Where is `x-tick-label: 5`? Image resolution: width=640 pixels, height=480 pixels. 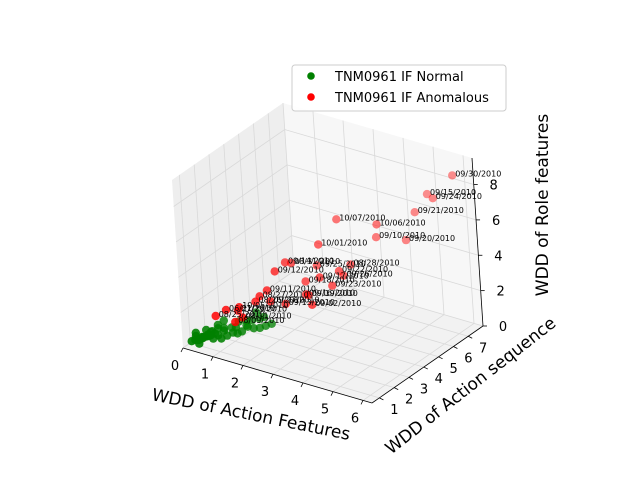
x-tick-label: 5 is located at coordinates (325, 410).